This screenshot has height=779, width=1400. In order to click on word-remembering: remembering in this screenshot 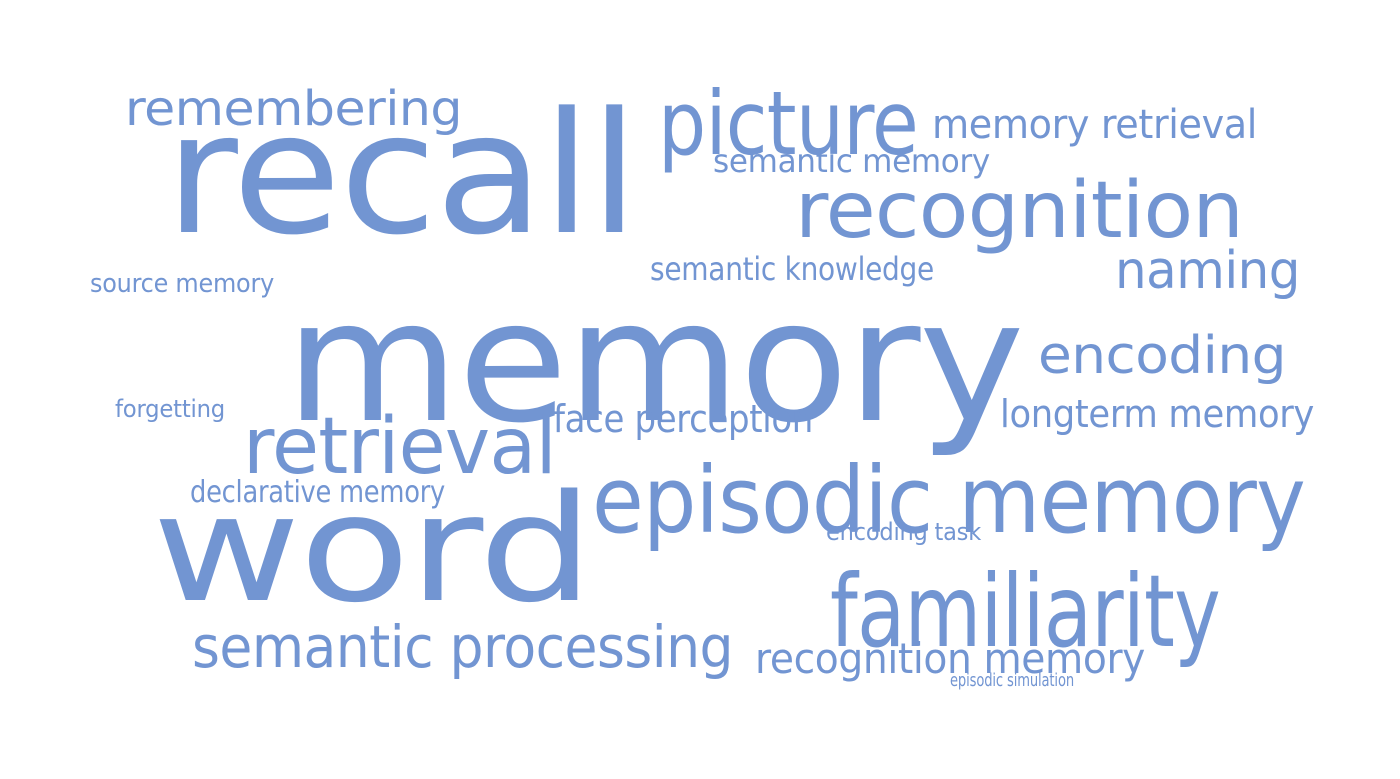, I will do `click(294, 109)`.